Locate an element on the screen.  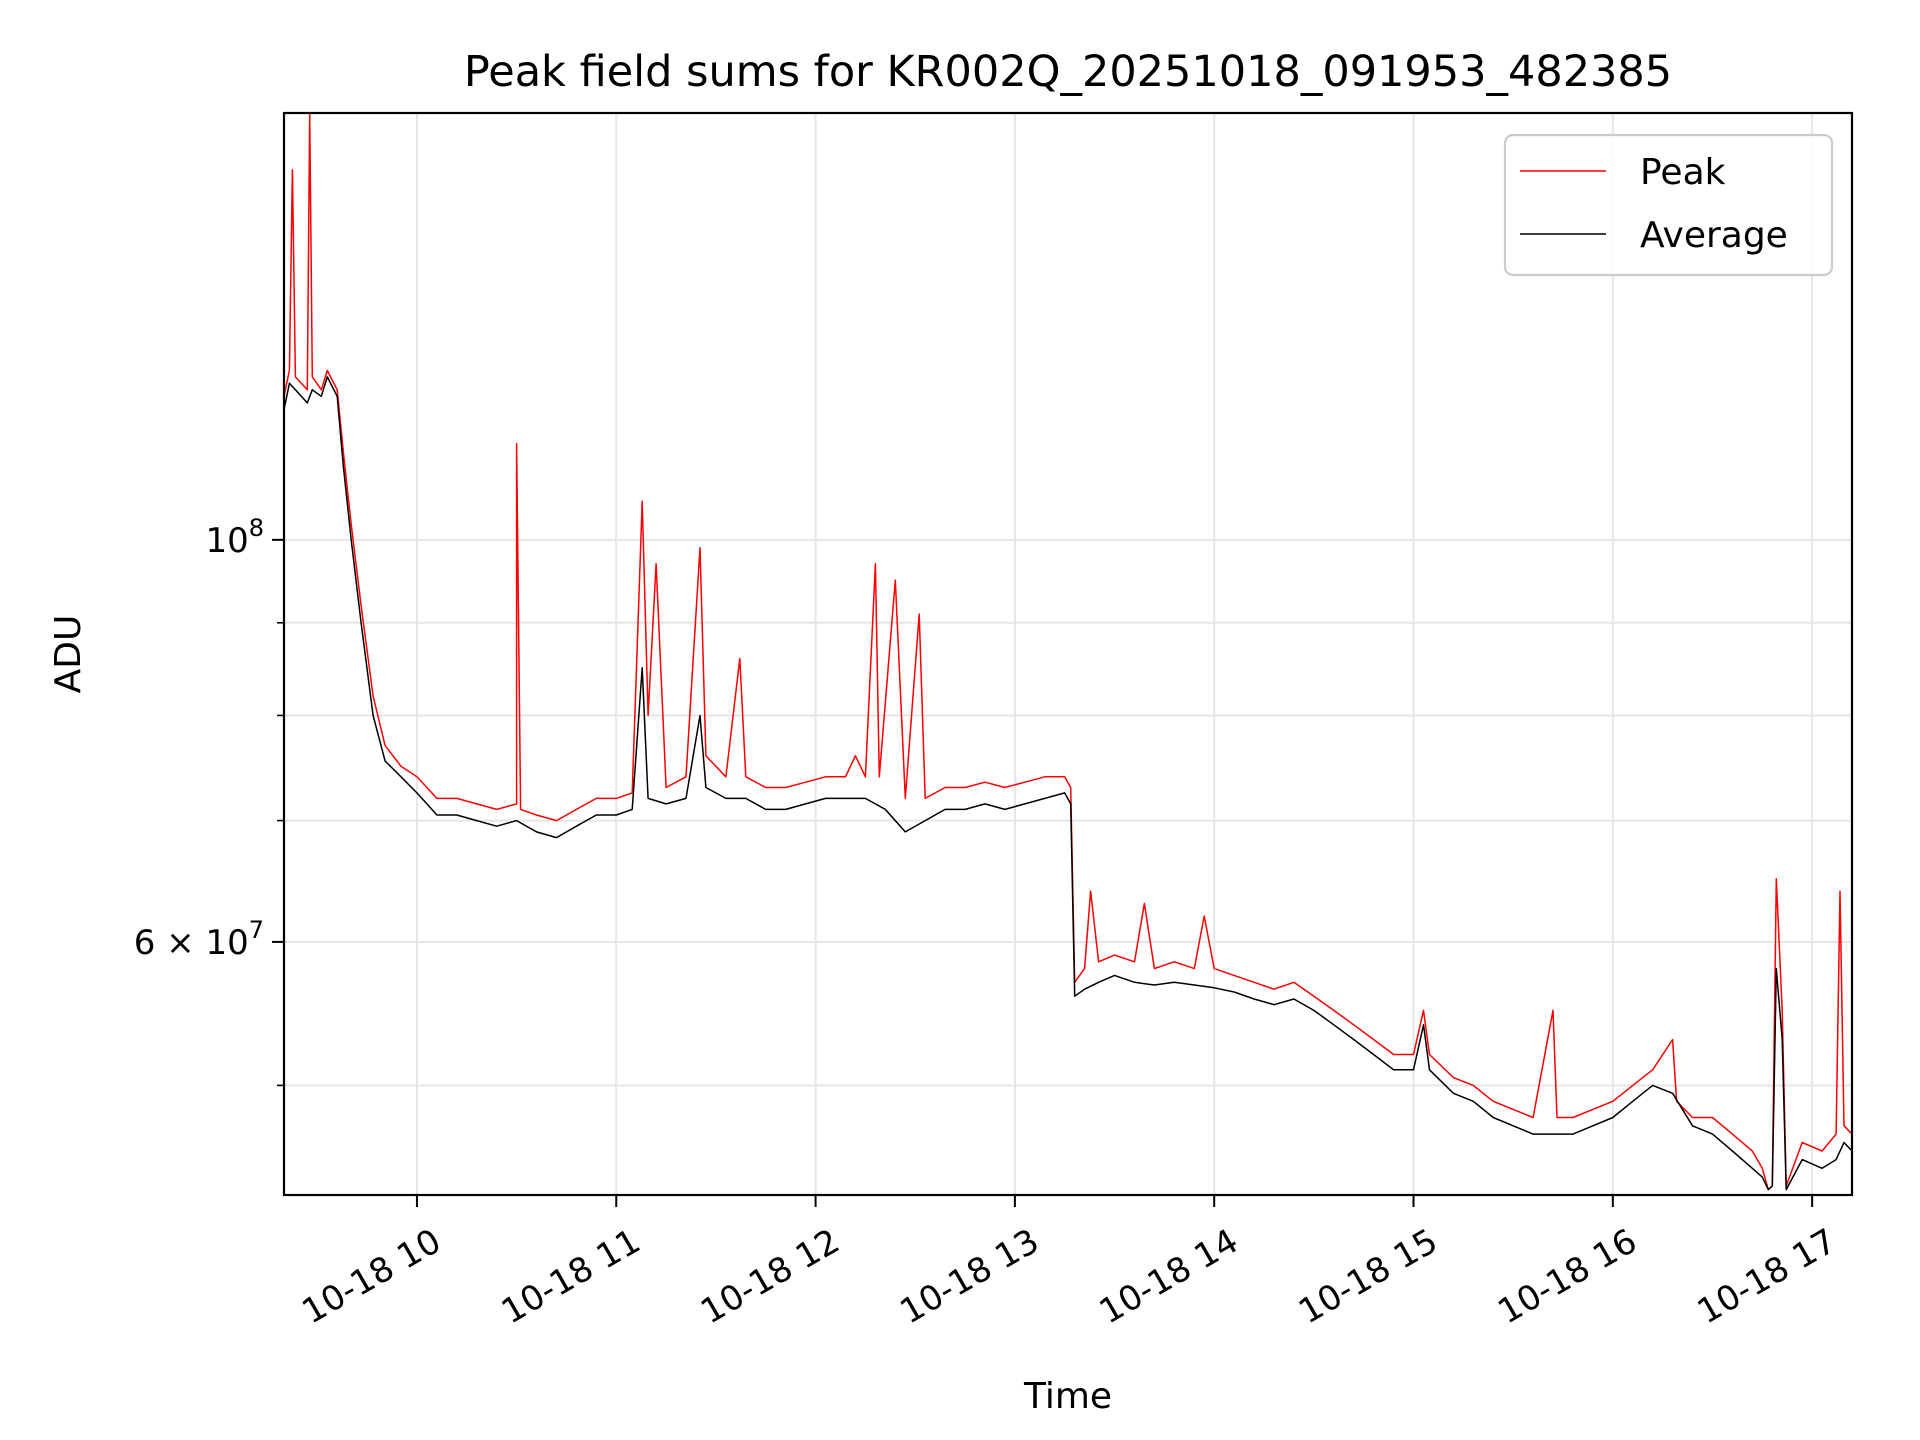
legend: Peak Average is located at coordinates (1668, 205).